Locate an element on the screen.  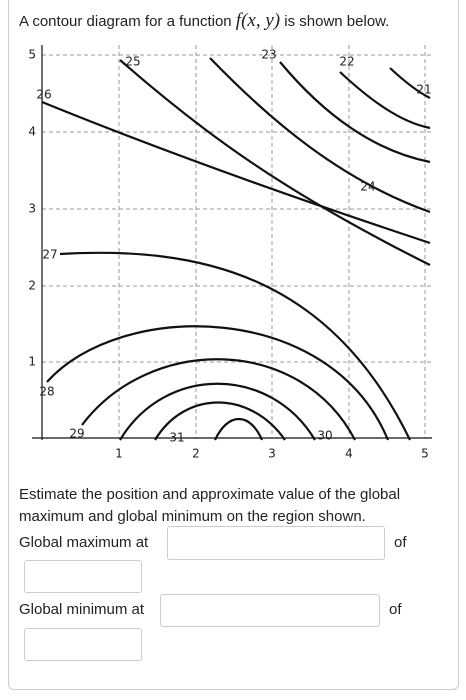
x-tick-labels: 1 2 3 4 5 is located at coordinates (272, 454).